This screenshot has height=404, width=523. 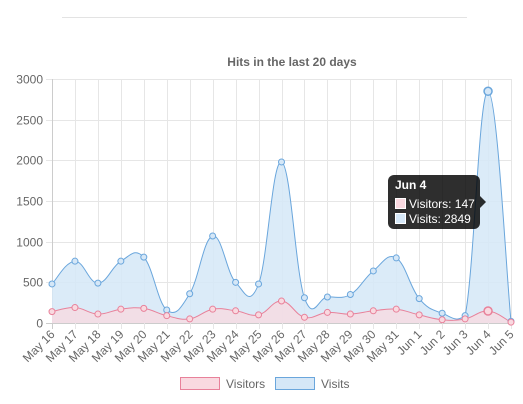 What do you see at coordinates (335, 384) in the screenshot?
I see `legend-label: Visits` at bounding box center [335, 384].